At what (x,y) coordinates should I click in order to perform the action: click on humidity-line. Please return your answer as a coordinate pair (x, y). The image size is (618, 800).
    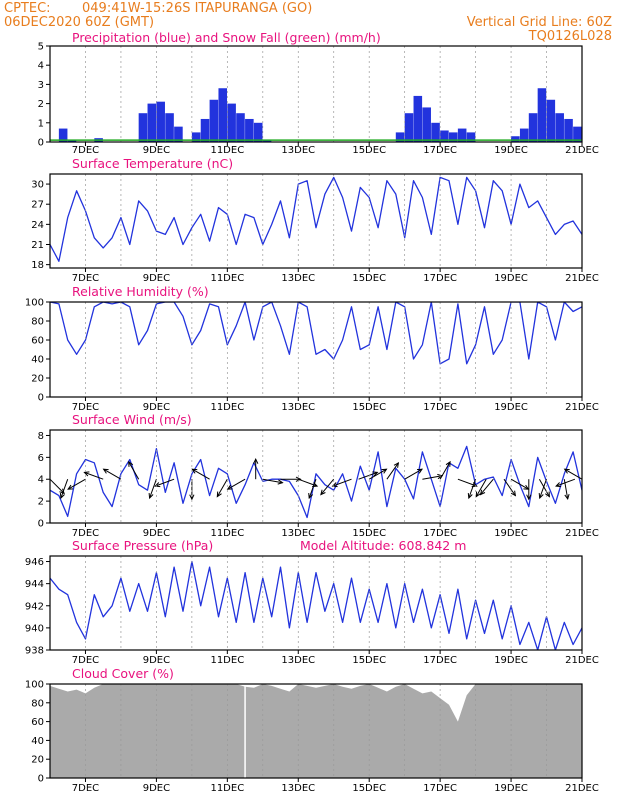
    Looking at the image, I should click on (316, 333).